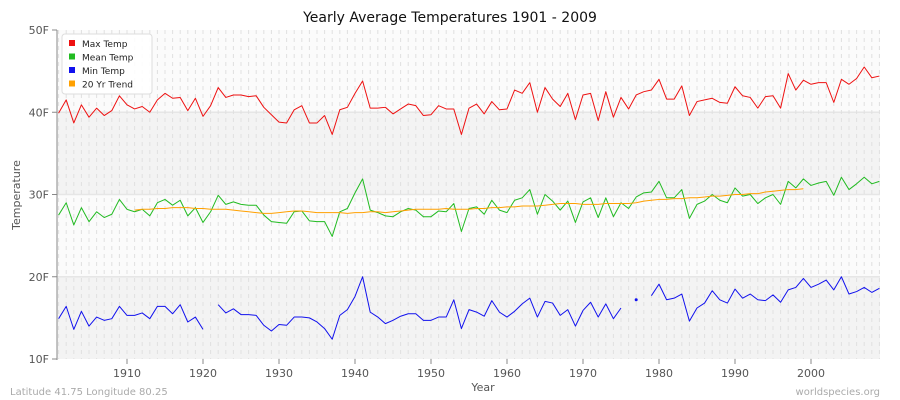  Describe the element at coordinates (507, 373) in the screenshot. I see `x-tick-label: 1960` at that location.